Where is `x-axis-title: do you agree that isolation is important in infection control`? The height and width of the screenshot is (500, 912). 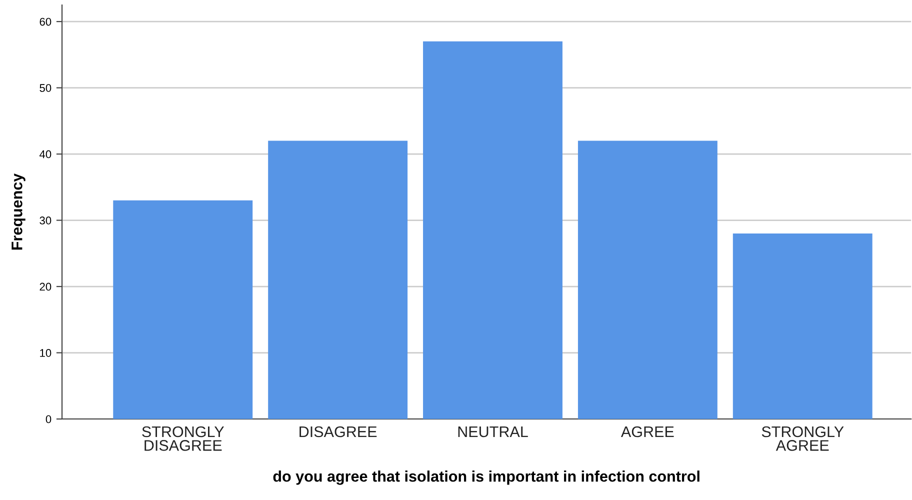
x-axis-title: do you agree that isolation is important in infection control is located at coordinates (486, 477).